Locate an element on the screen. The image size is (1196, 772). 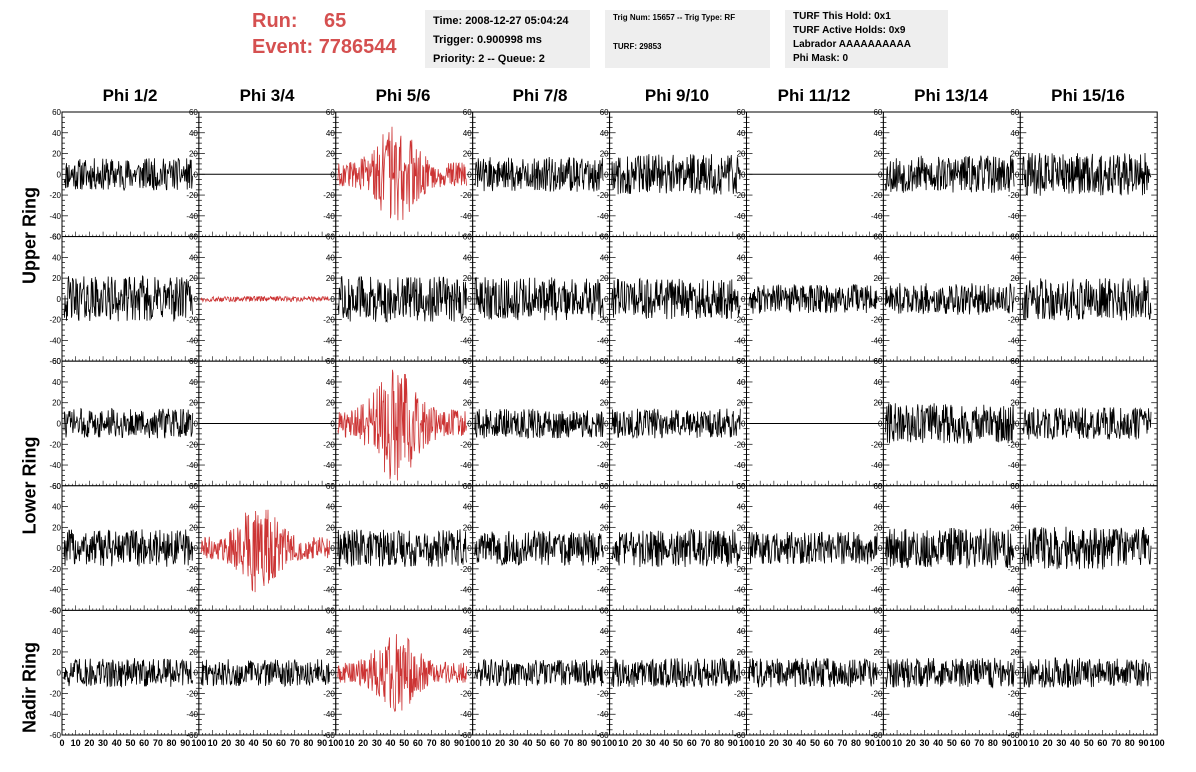
x-tick-label: 70 is located at coordinates (158, 743).